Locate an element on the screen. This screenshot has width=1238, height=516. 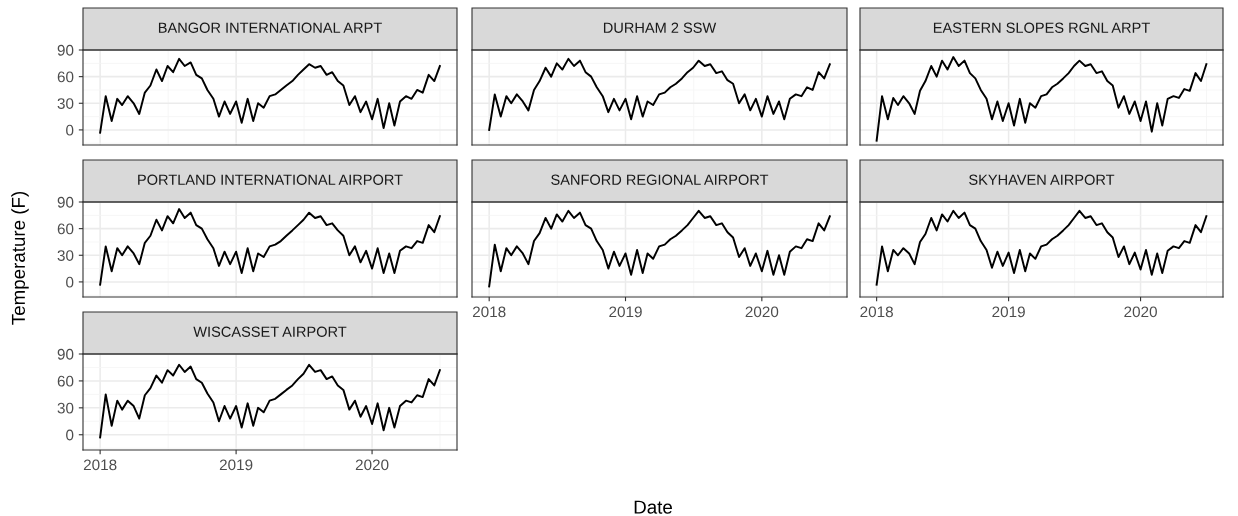
y-axis-title: Temperature (F) is located at coordinates (20, 258).